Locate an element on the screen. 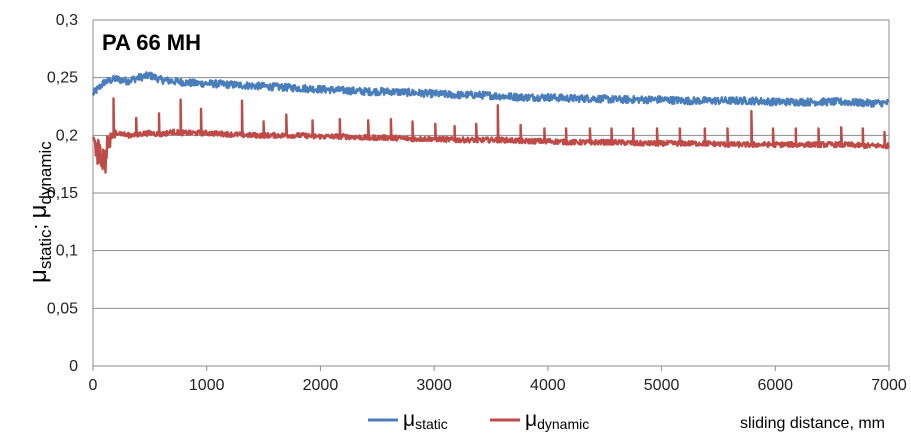 This screenshot has height=433, width=911. y-axis-ticks: 0 0,05 0,1 0,15 0,2 0,25 0,3 is located at coordinates (62, 193).